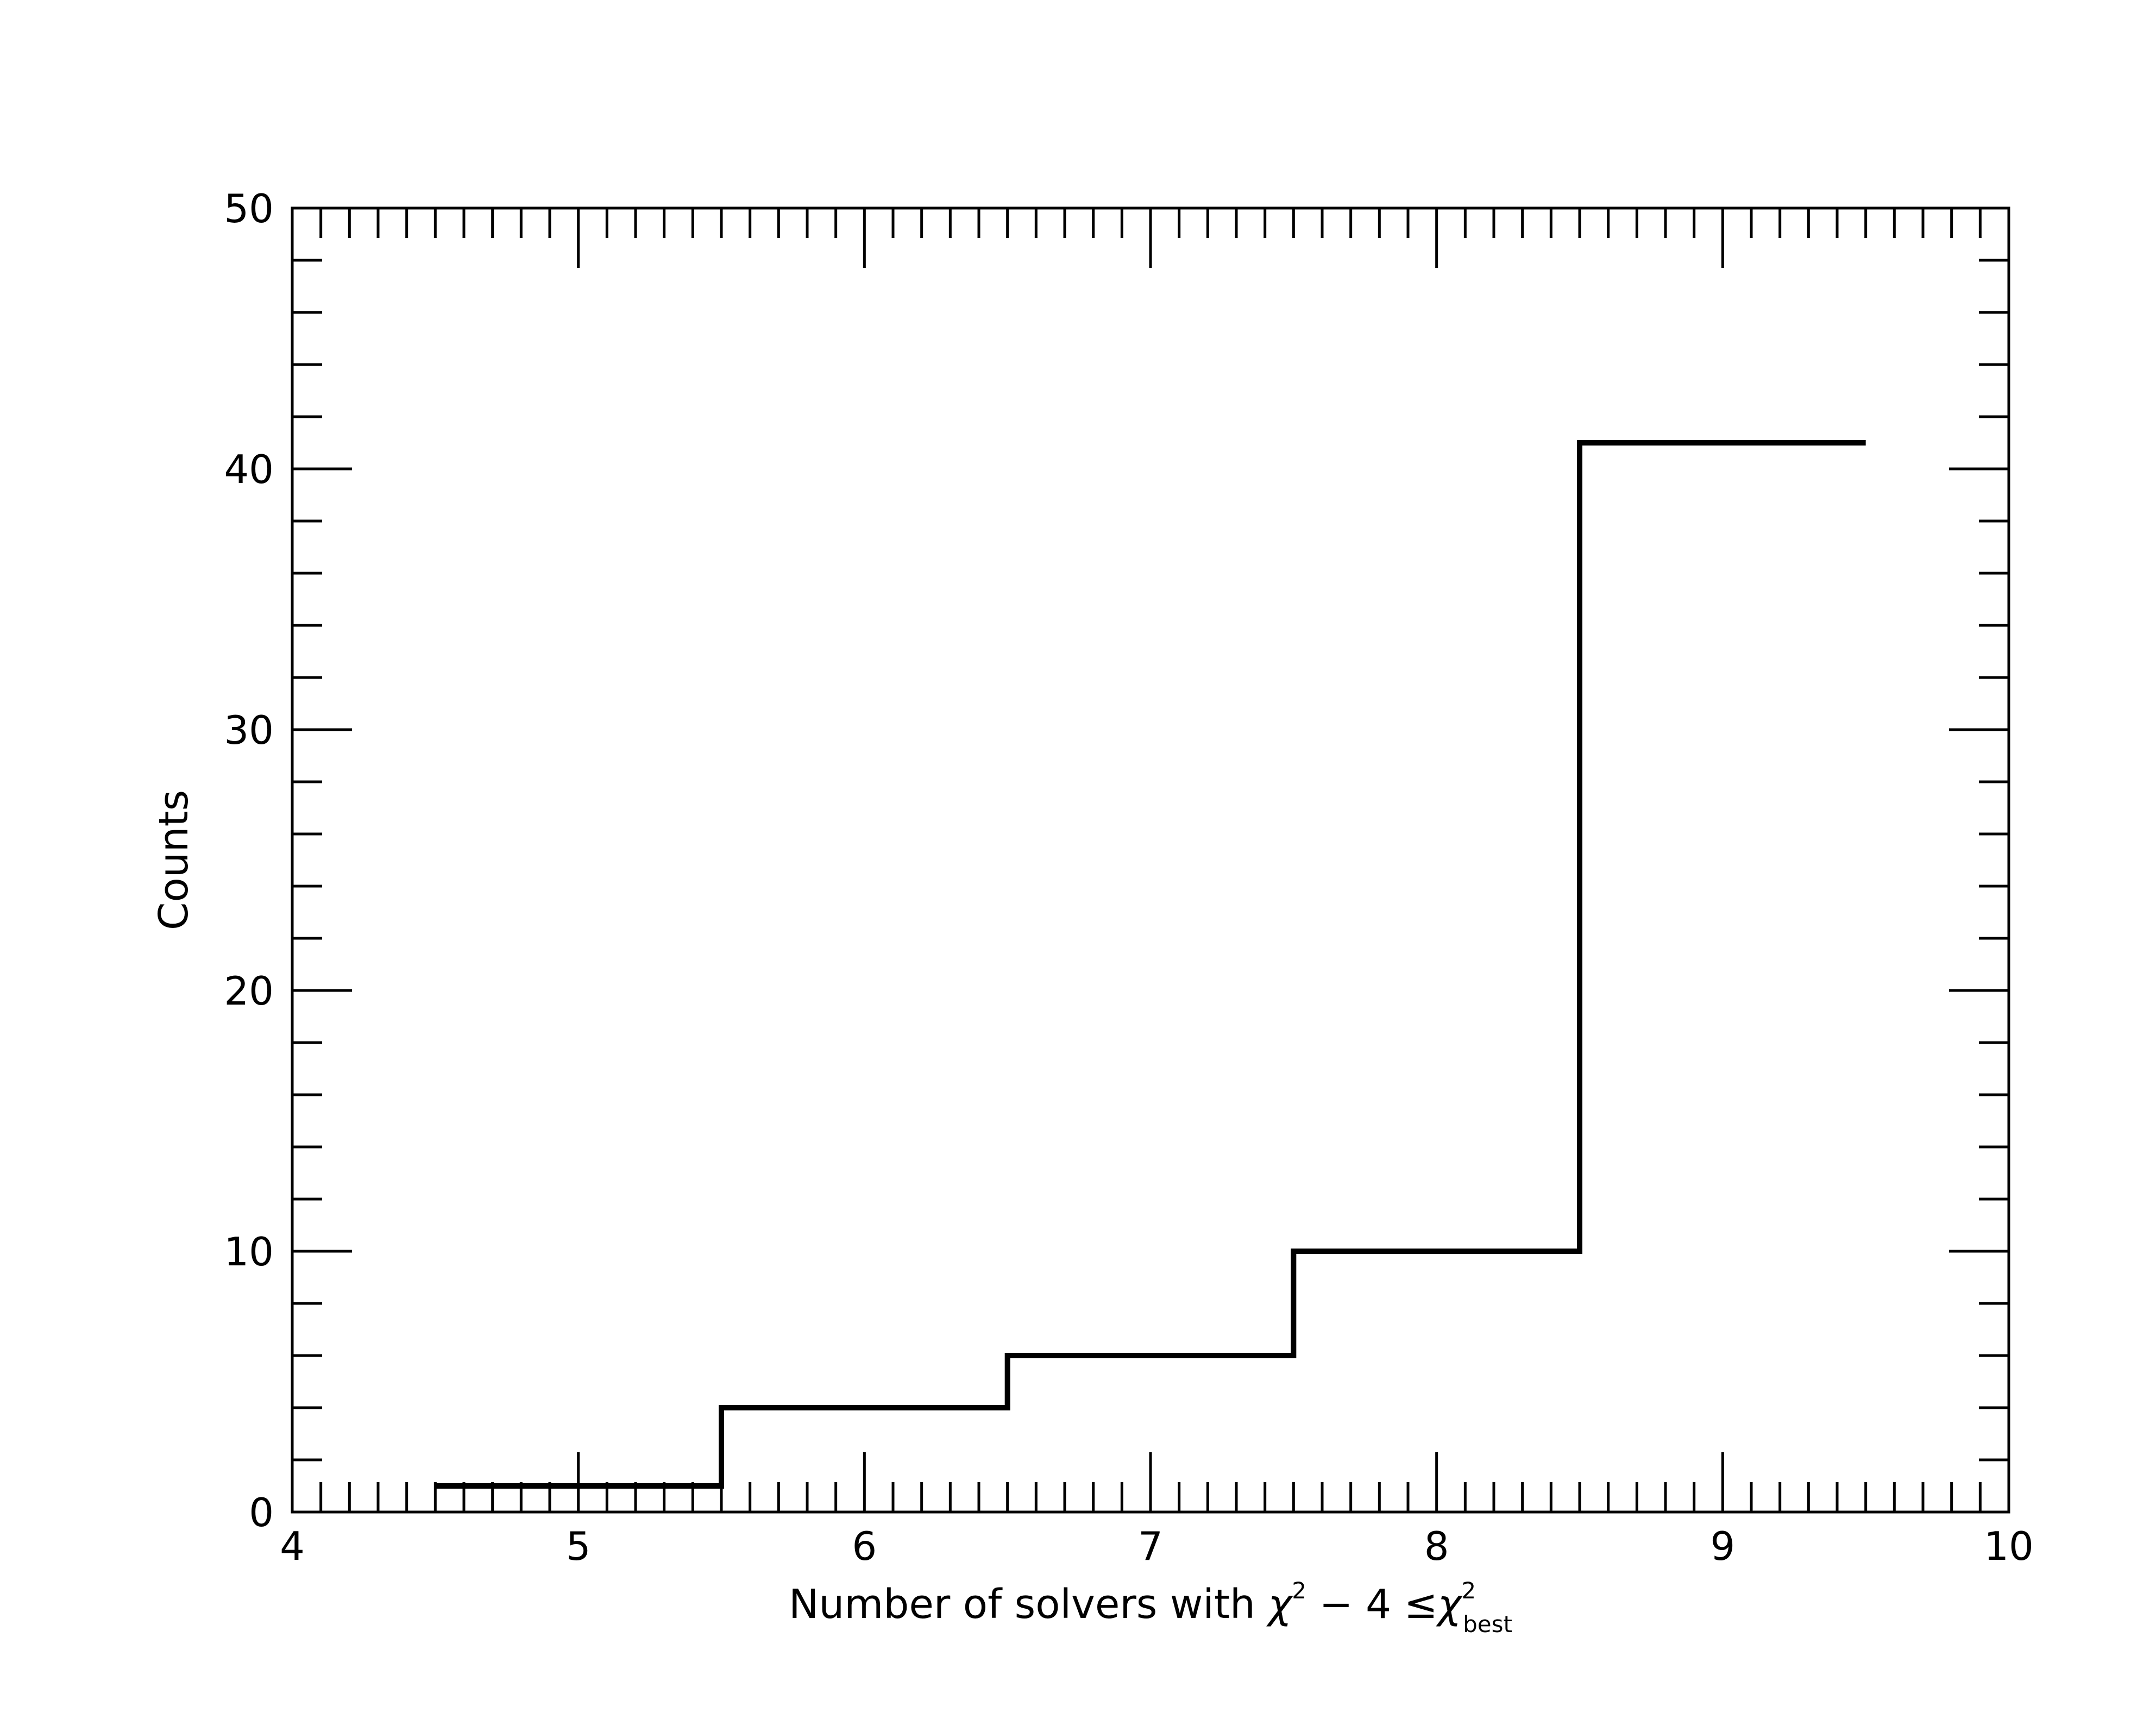 Image resolution: width=2156 pixels, height=1725 pixels. Describe the element at coordinates (1436, 1546) in the screenshot. I see `x-tick-label: 8` at that location.